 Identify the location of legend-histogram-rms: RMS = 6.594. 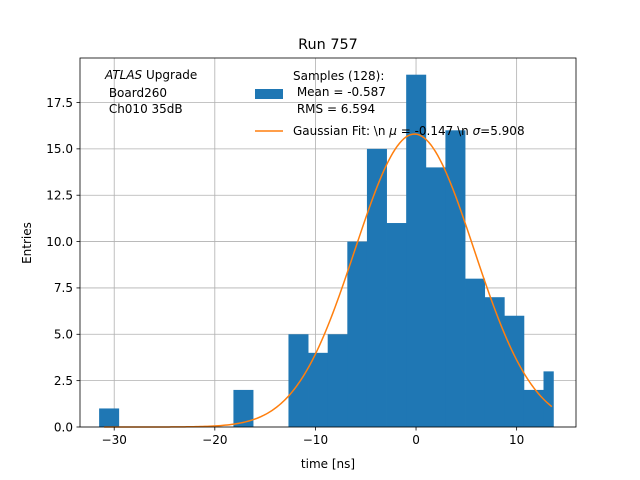
(334, 109).